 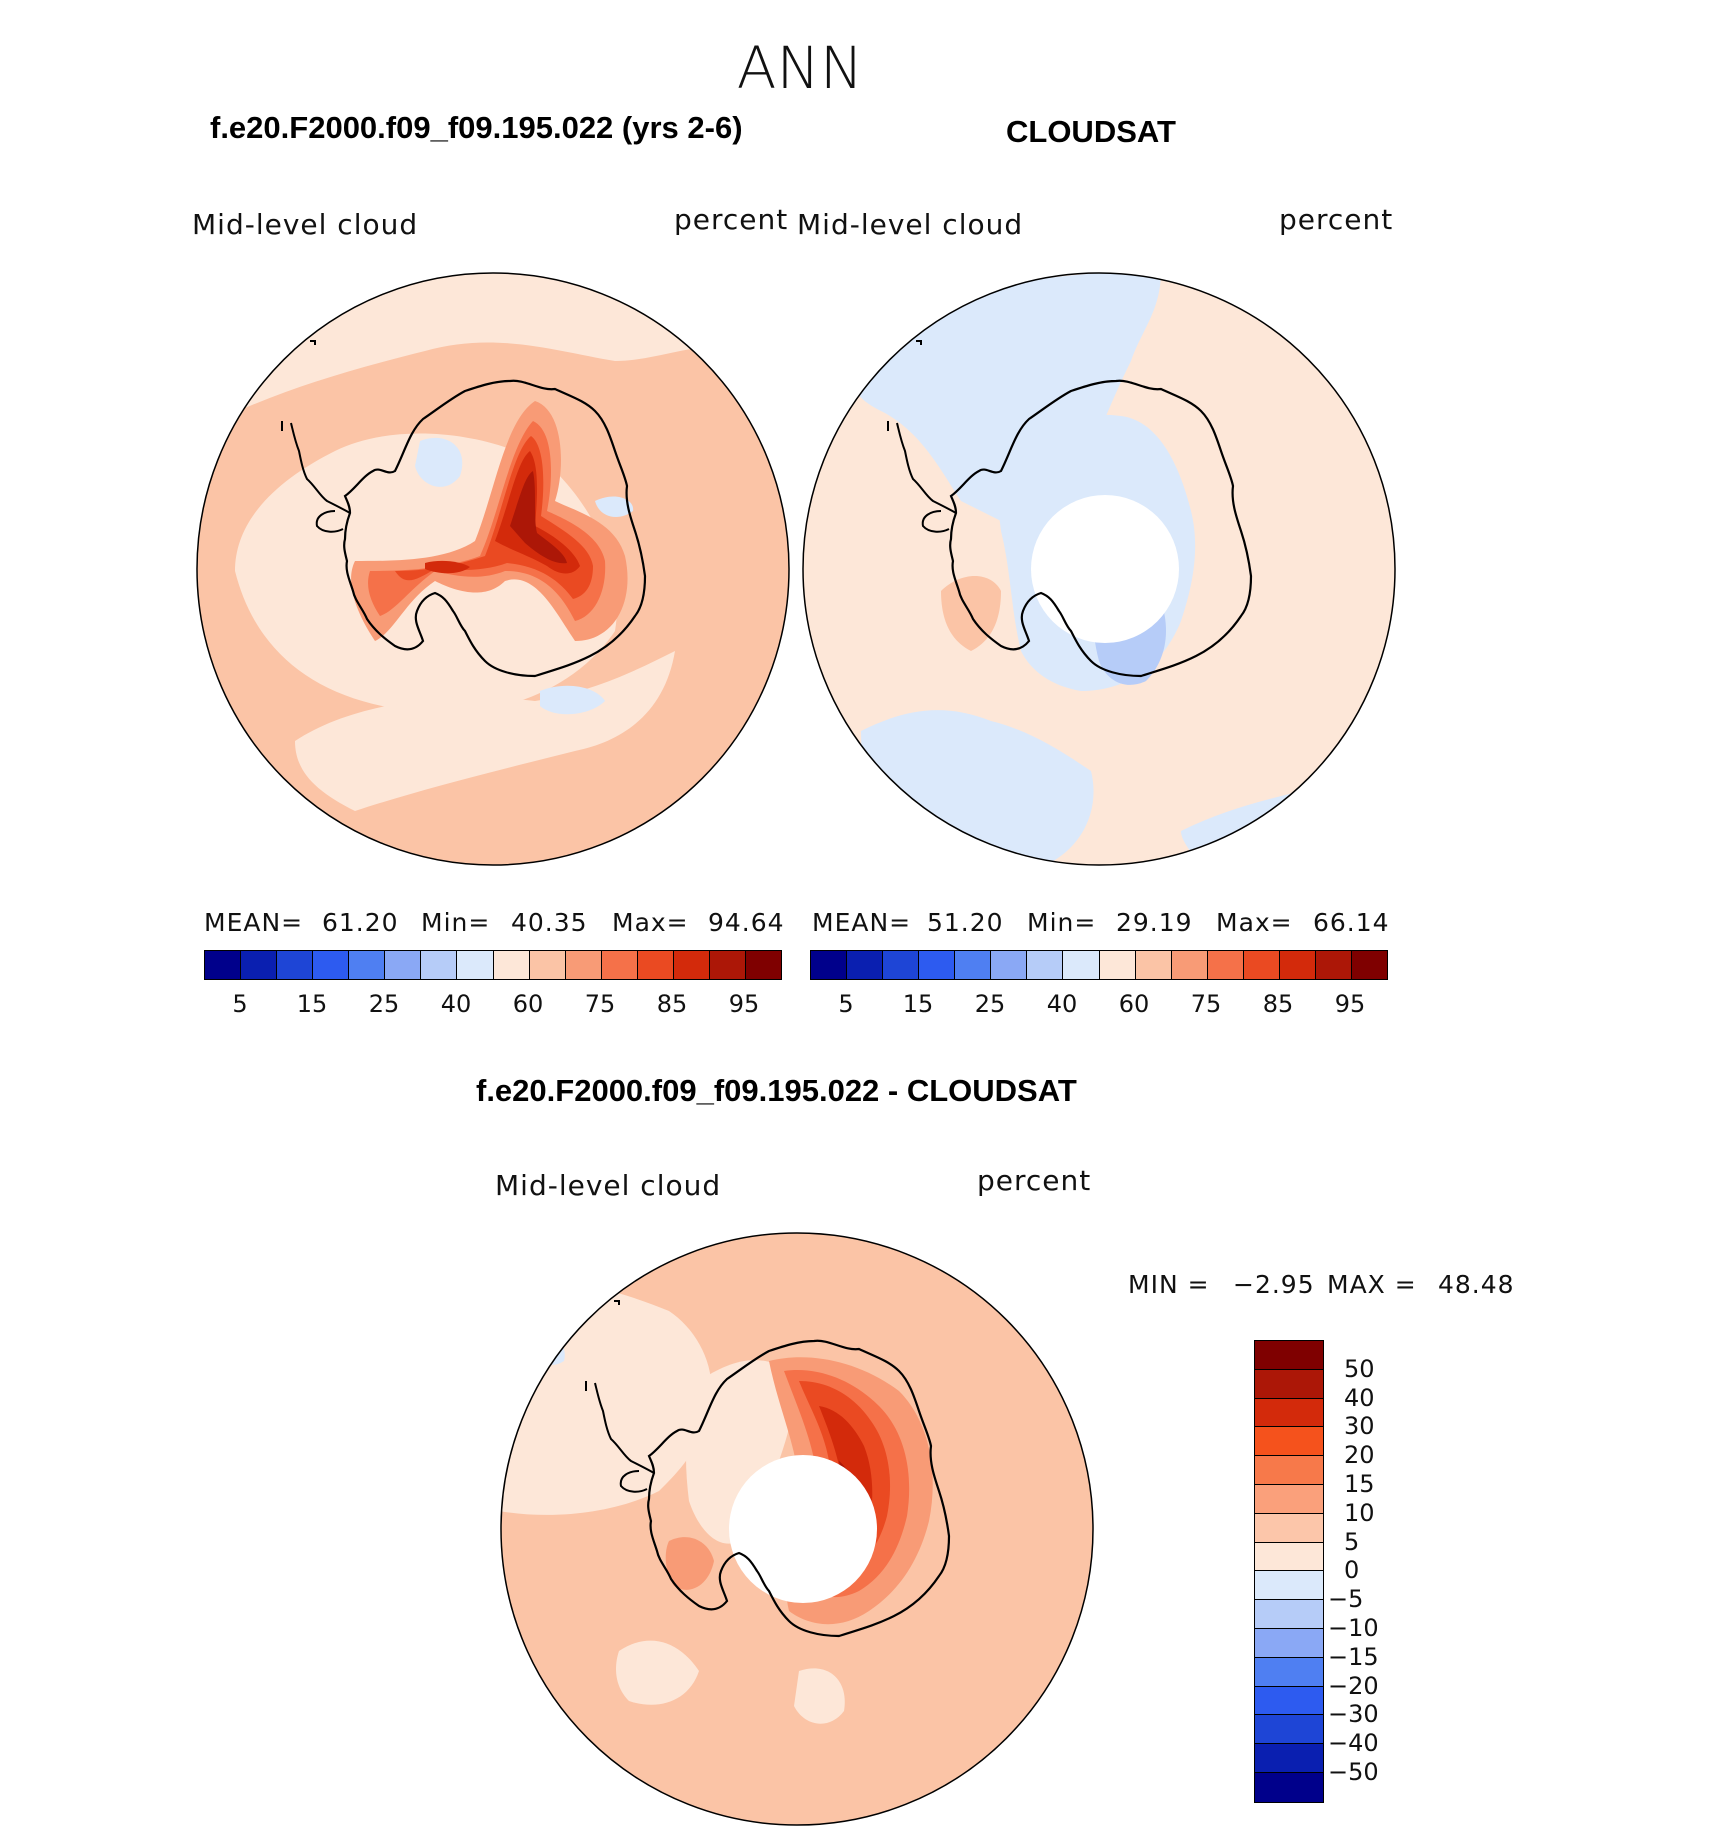 I want to click on diff-min-value: −2.95, so click(x=1274, y=1284).